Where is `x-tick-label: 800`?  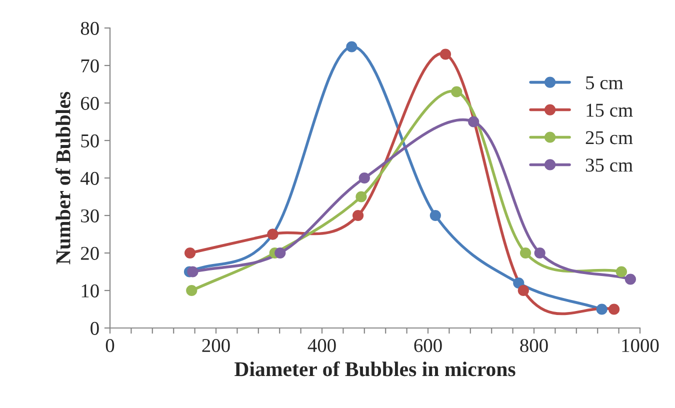
x-tick-label: 800 is located at coordinates (534, 345).